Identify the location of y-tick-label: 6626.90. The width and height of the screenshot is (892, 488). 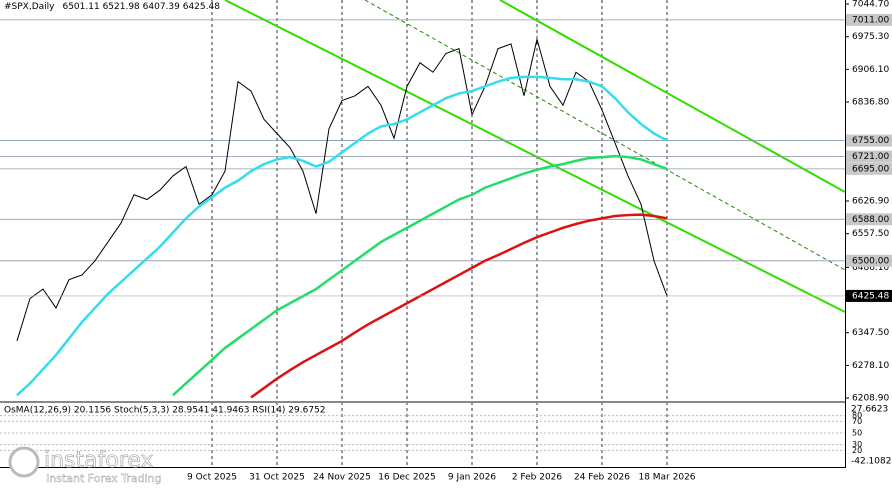
(870, 201).